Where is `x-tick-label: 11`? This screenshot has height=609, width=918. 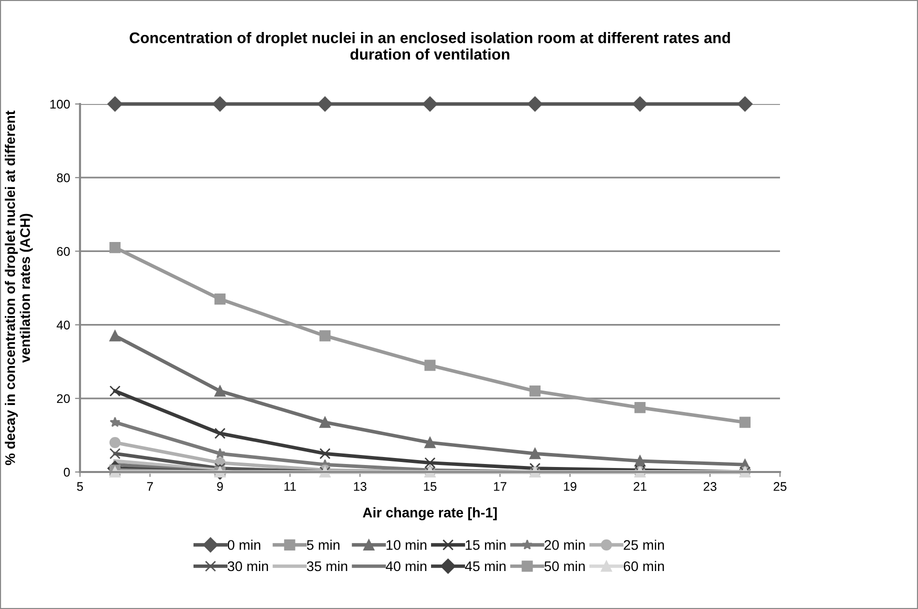
x-tick-label: 11 is located at coordinates (290, 486).